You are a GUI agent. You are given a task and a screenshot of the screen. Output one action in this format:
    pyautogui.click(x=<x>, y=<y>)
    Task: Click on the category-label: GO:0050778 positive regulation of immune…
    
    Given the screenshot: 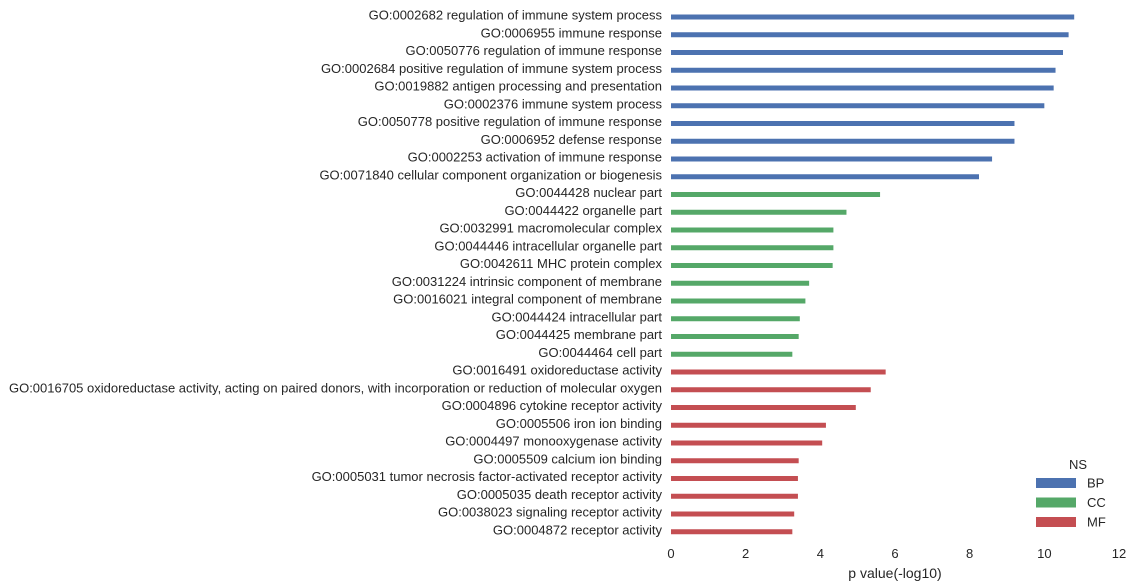 What is the action you would take?
    pyautogui.click(x=510, y=121)
    